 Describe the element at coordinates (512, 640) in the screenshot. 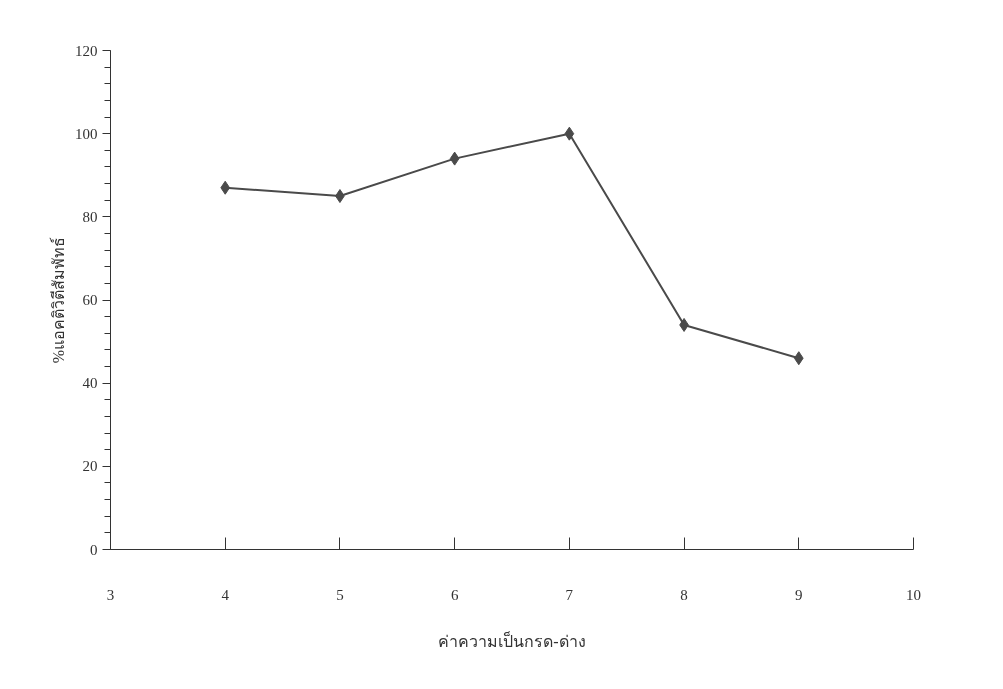

I see `x-axis-title: ค่าความเป็นกรด-ด่าง` at that location.